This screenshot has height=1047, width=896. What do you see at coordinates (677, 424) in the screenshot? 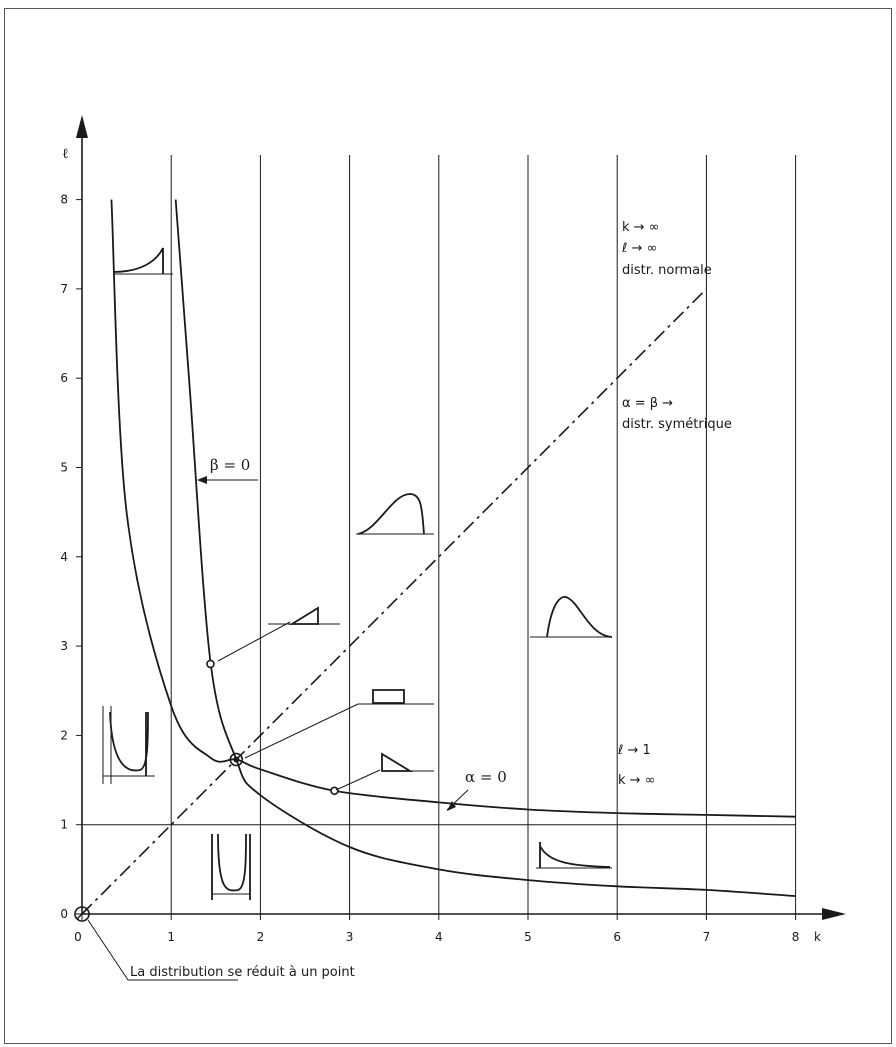
I see `symmetric-label: distr. symétrique` at bounding box center [677, 424].